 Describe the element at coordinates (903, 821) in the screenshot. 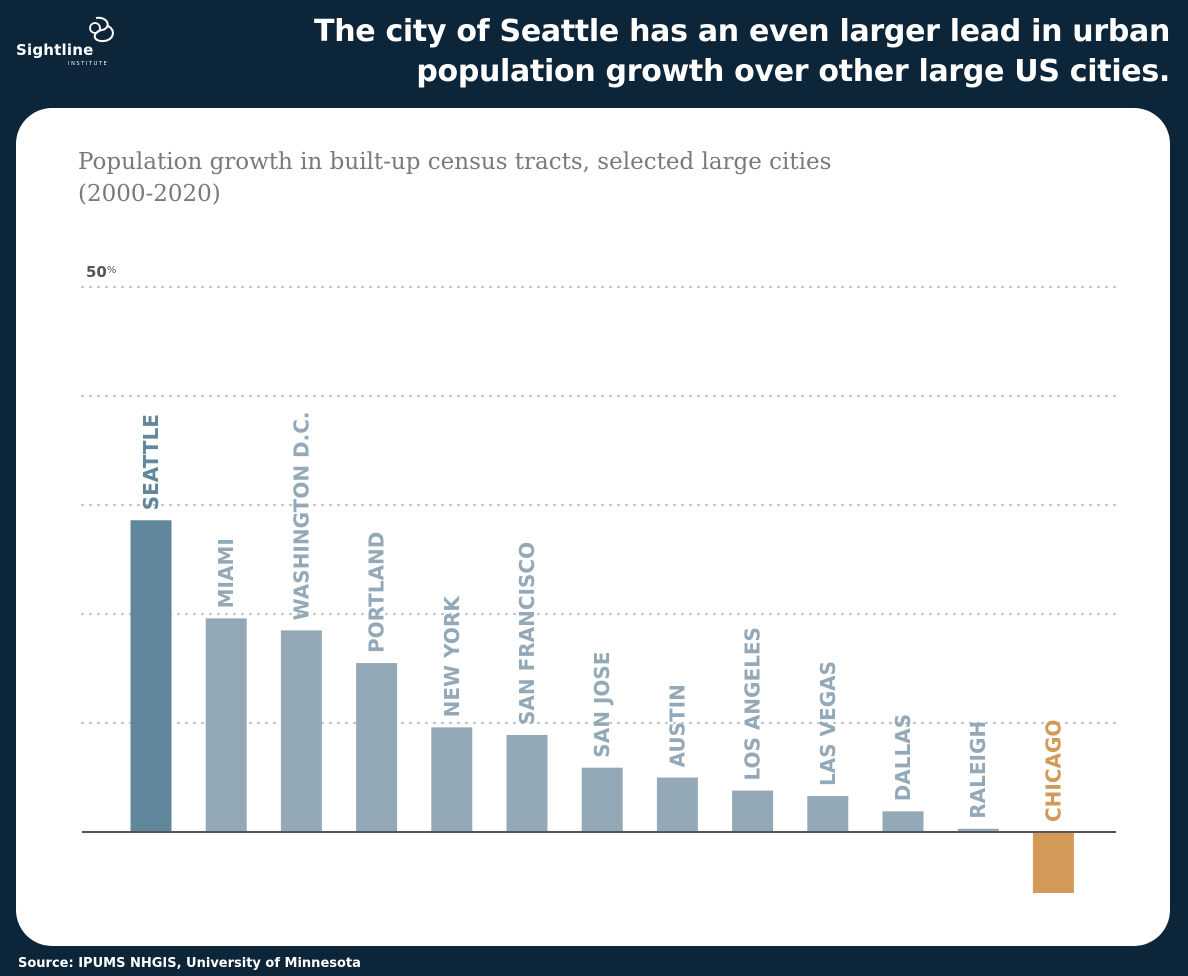

I see `bar-dallas` at that location.